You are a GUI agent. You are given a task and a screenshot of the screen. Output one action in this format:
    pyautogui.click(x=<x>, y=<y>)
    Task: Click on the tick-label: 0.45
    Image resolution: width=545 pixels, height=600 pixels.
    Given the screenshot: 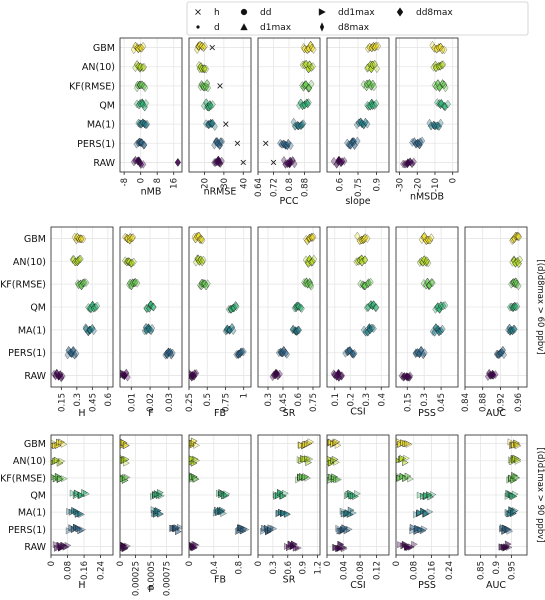 What is the action you would take?
    pyautogui.click(x=284, y=402)
    